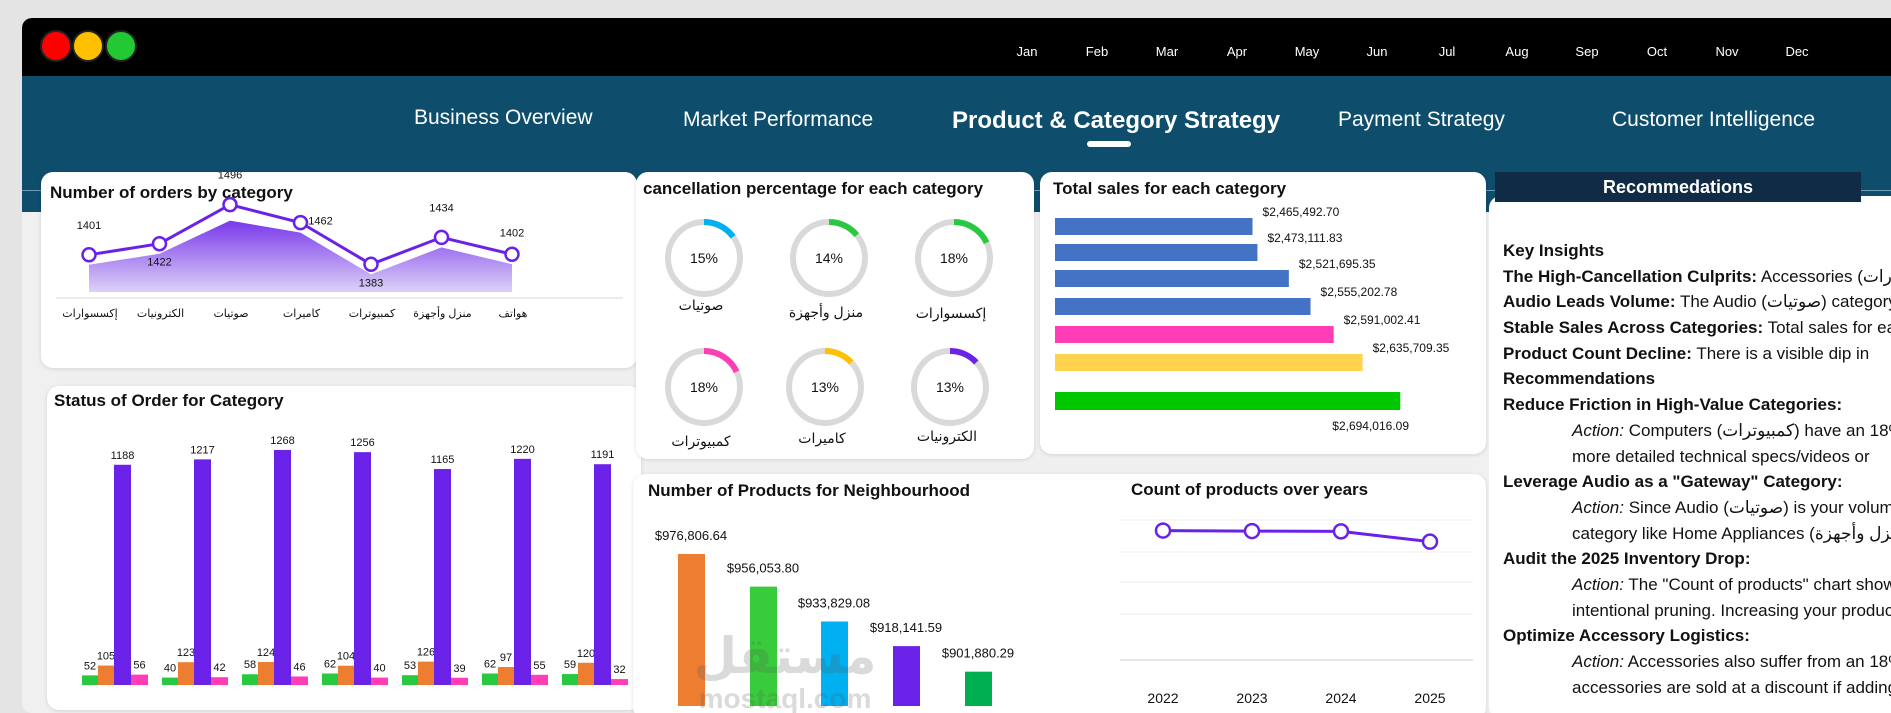 The image size is (1891, 713). I want to click on status-data-label: 1165, so click(443, 460).